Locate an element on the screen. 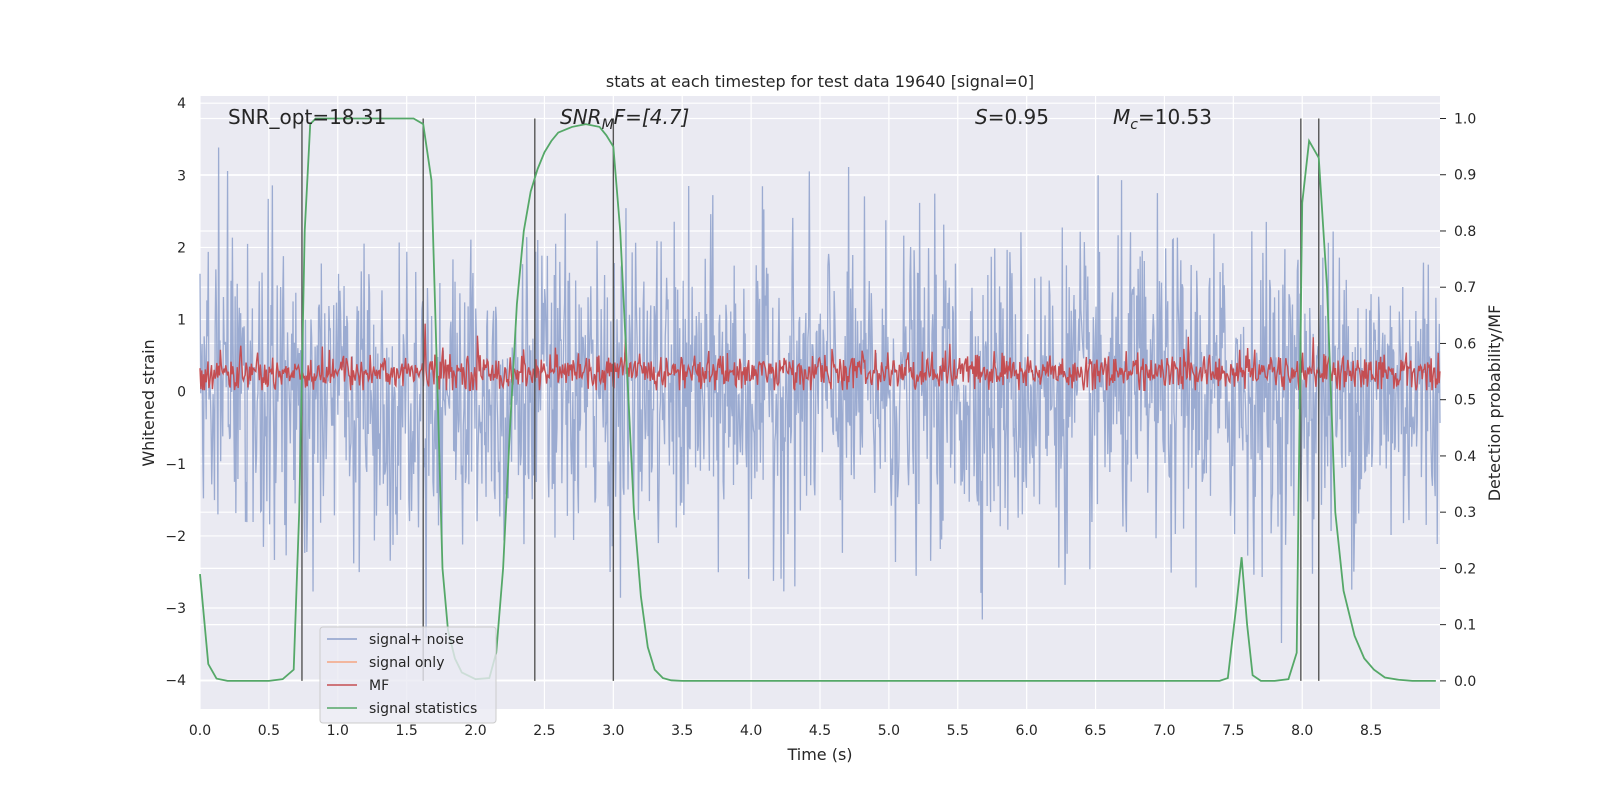  y-tick-label-right: 0.7 is located at coordinates (1465, 288).